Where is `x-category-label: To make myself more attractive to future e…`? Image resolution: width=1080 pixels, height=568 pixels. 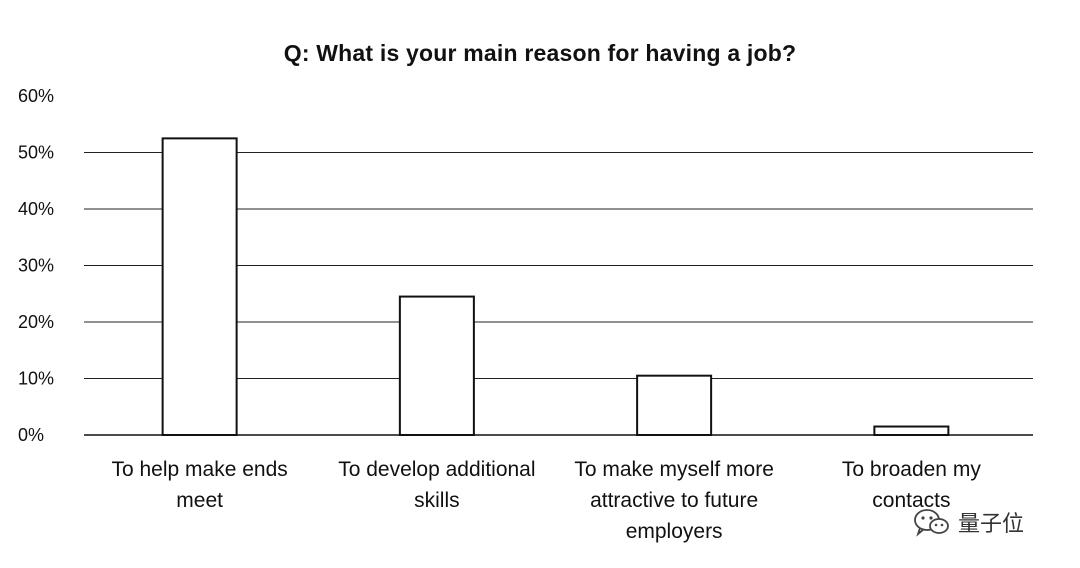
x-category-label: To make myself more attractive to future e… is located at coordinates (674, 500).